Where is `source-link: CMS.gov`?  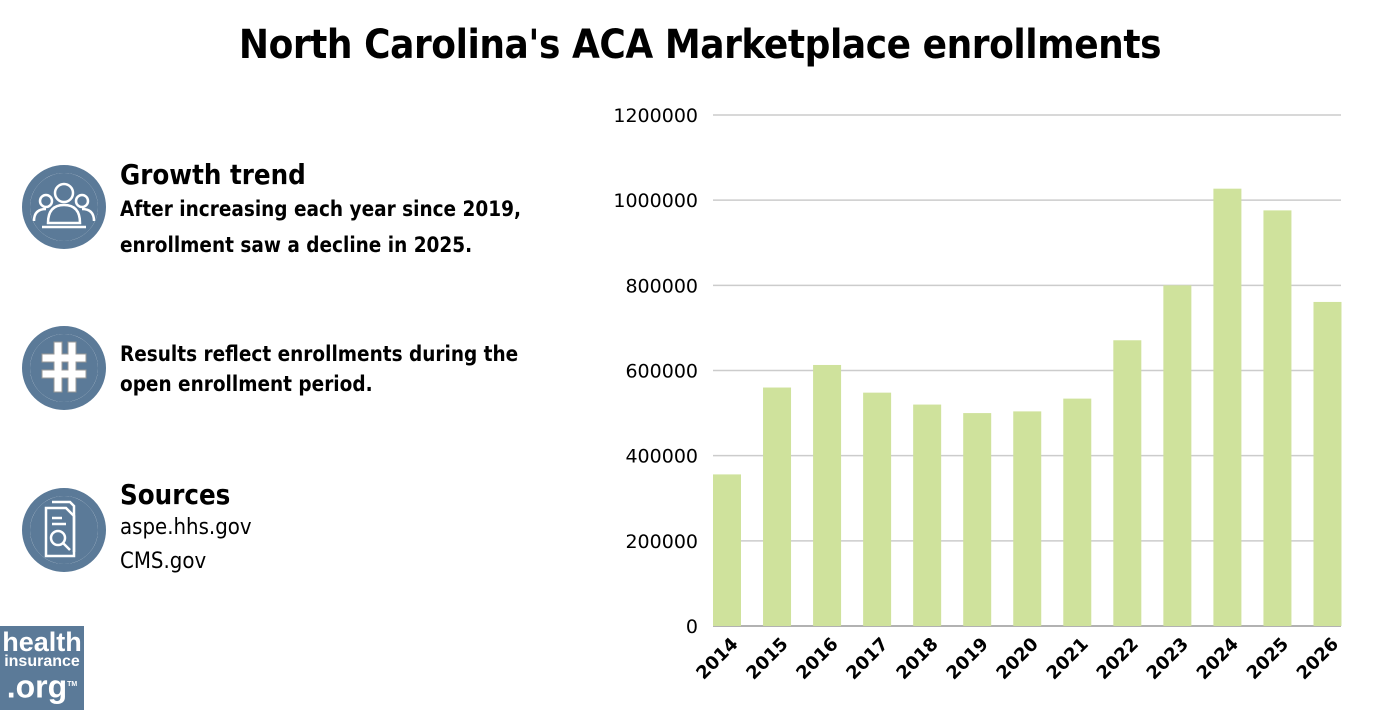
source-link: CMS.gov is located at coordinates (163, 561).